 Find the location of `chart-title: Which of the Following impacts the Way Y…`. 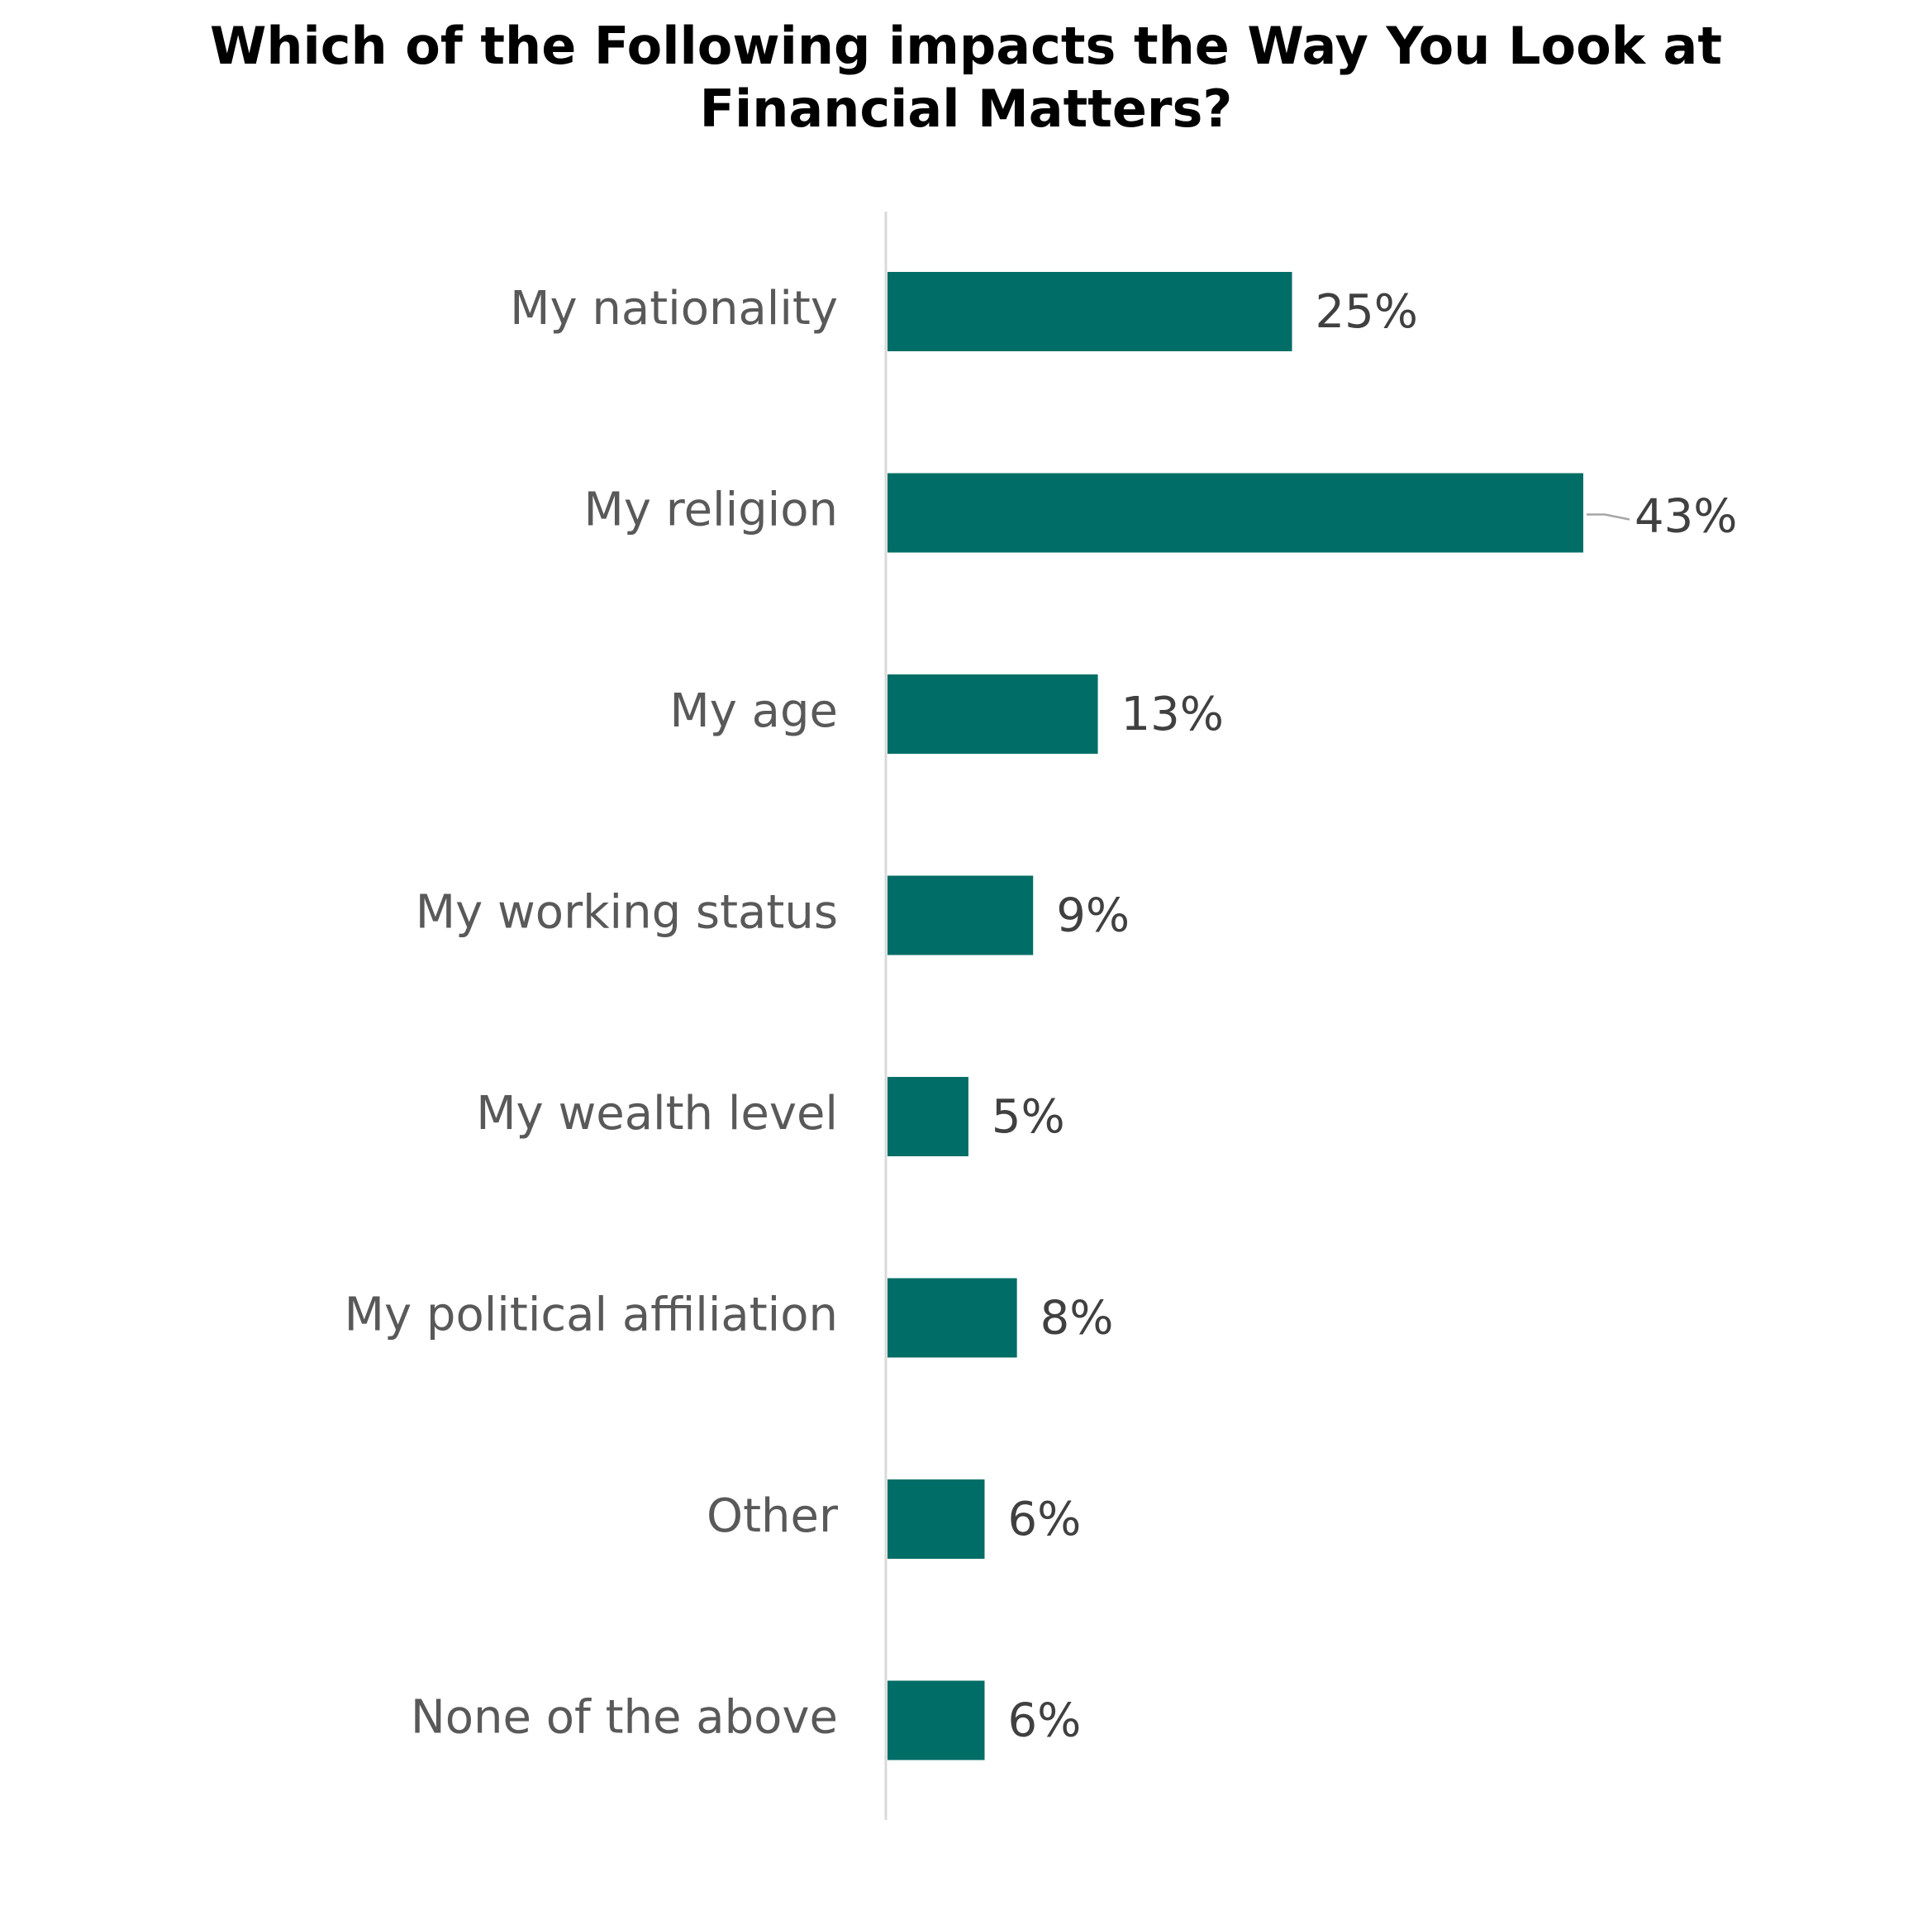

chart-title: Which of the Following impacts the Way Y… is located at coordinates (966, 78).